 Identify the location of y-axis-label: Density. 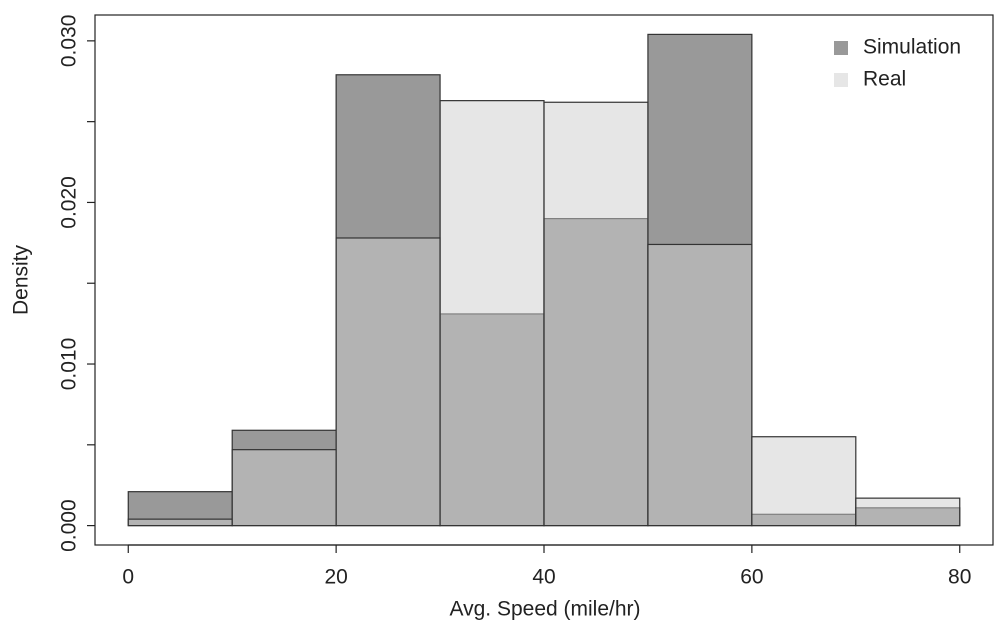
(21, 279).